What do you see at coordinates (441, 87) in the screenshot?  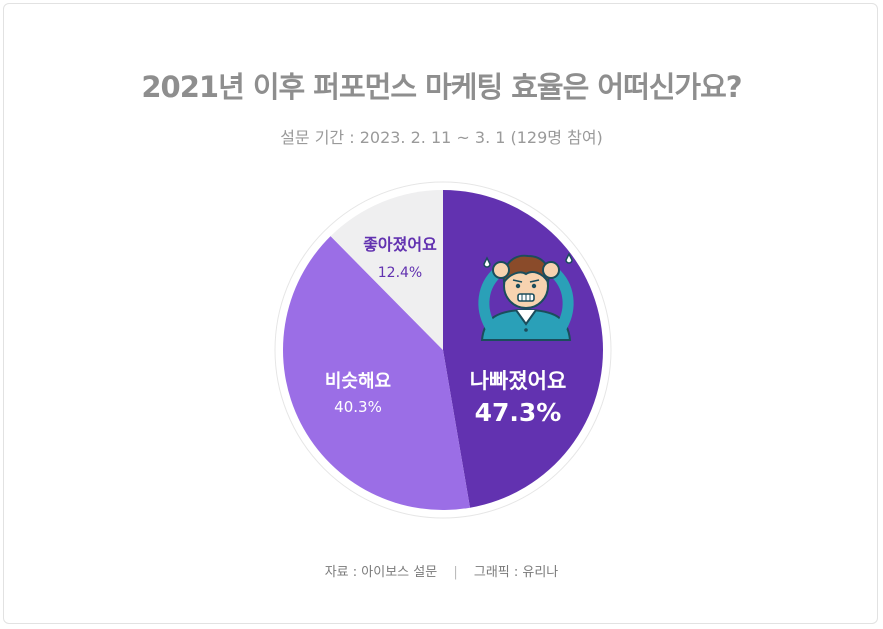 I see `chart-title: 2021년 이후 퍼포먼스 마케팅 효율은 어떠신가요?` at bounding box center [441, 87].